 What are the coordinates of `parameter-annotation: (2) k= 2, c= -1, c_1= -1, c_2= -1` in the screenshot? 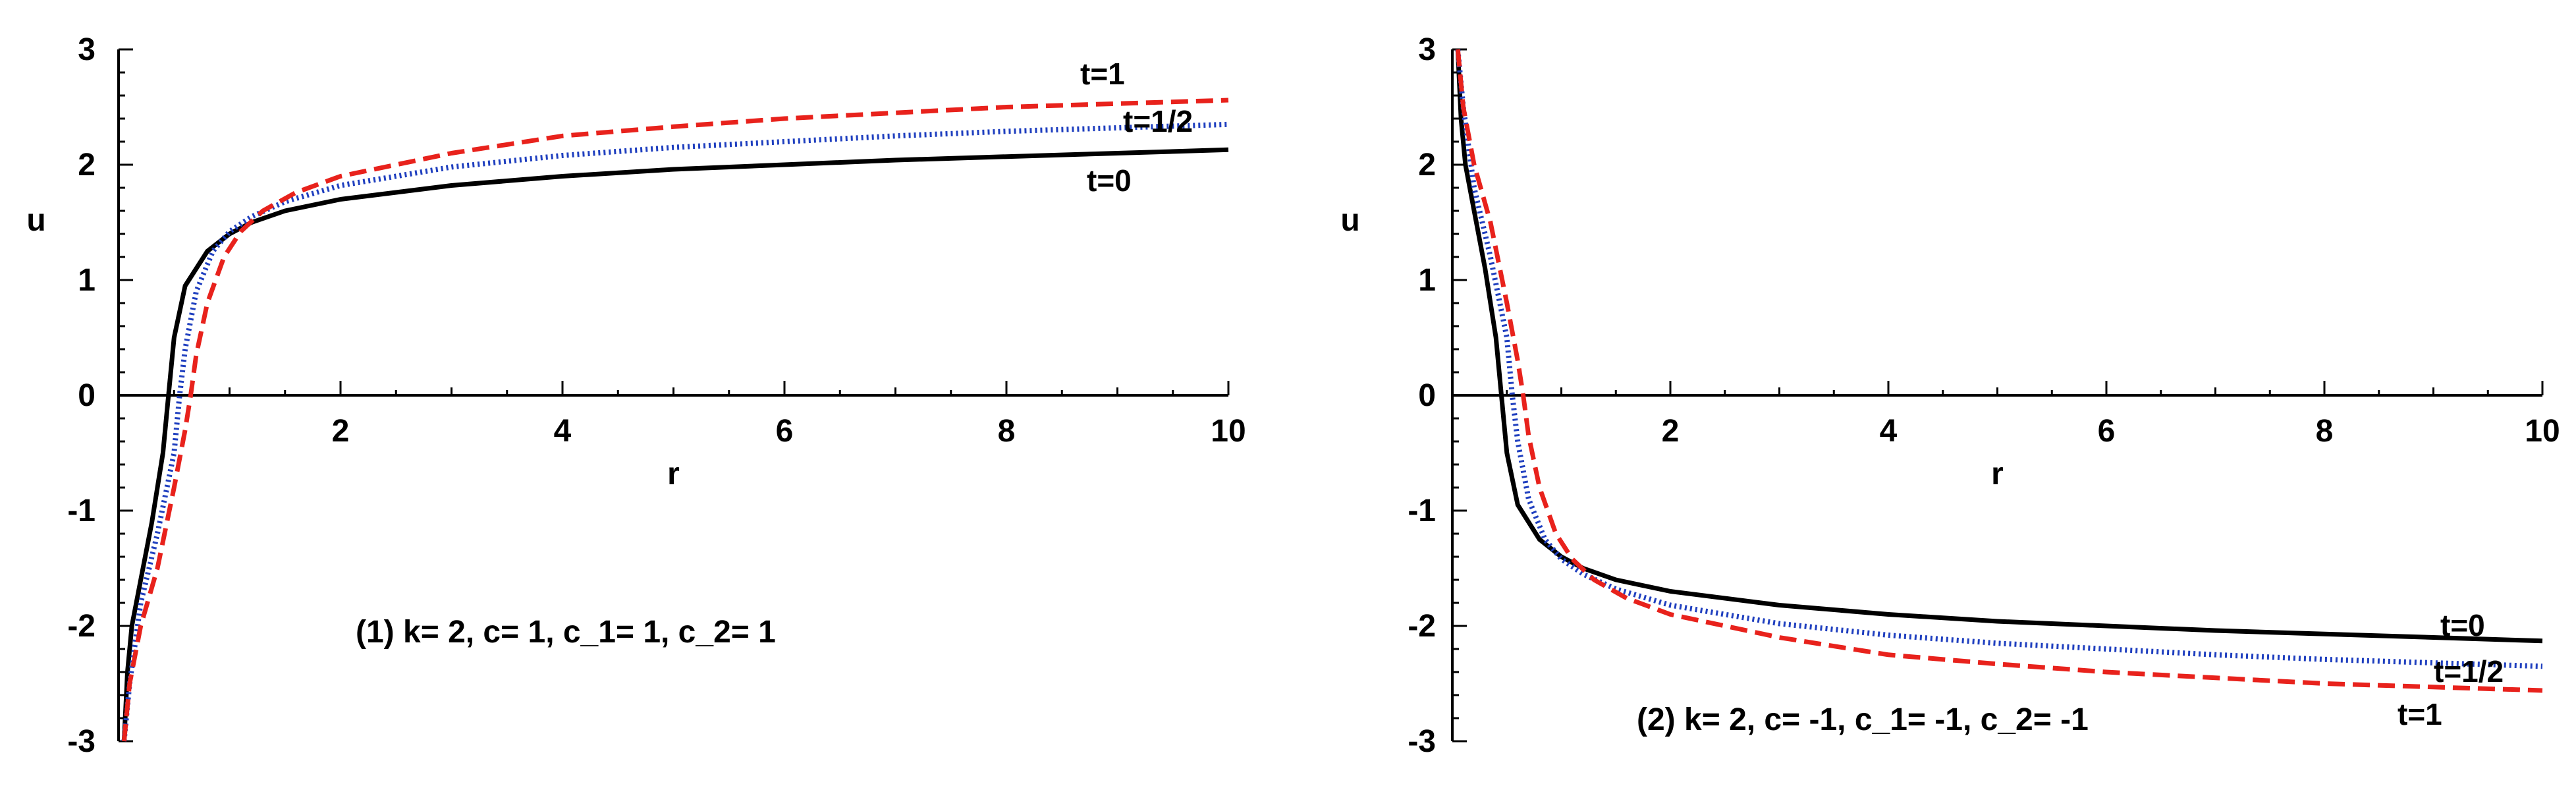 It's located at (1863, 719).